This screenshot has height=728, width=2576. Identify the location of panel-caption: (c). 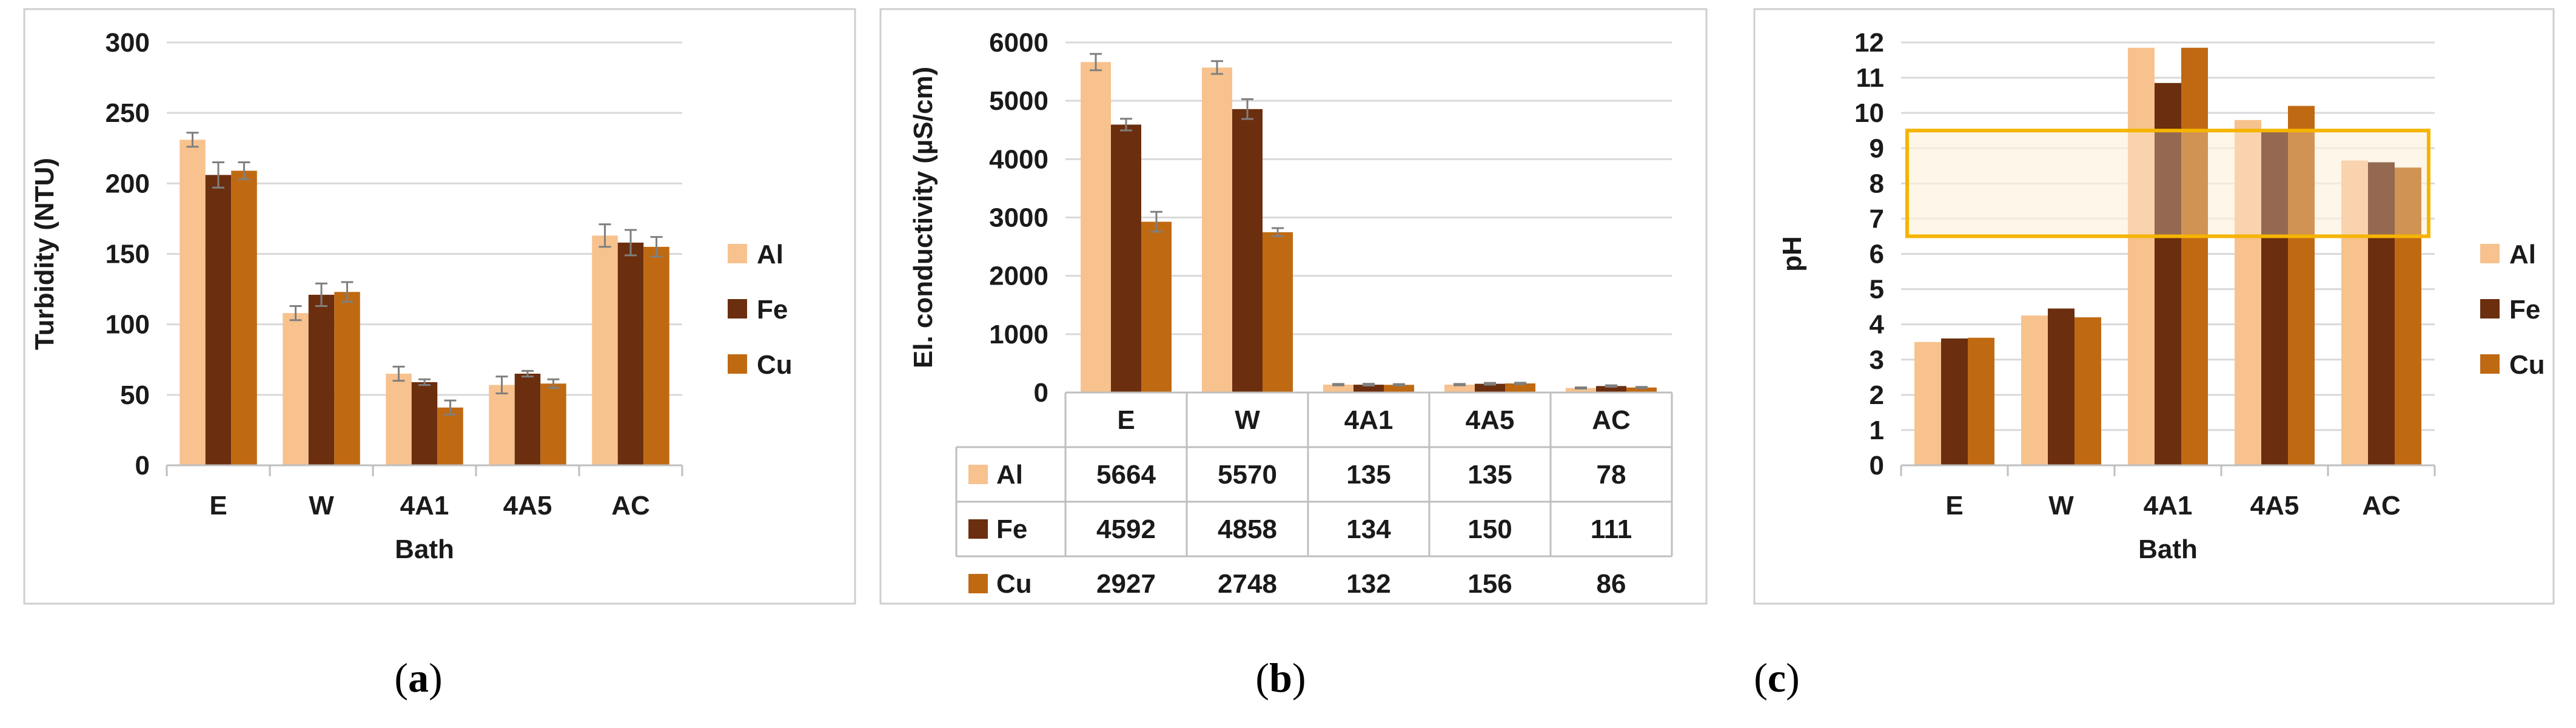
(1777, 678).